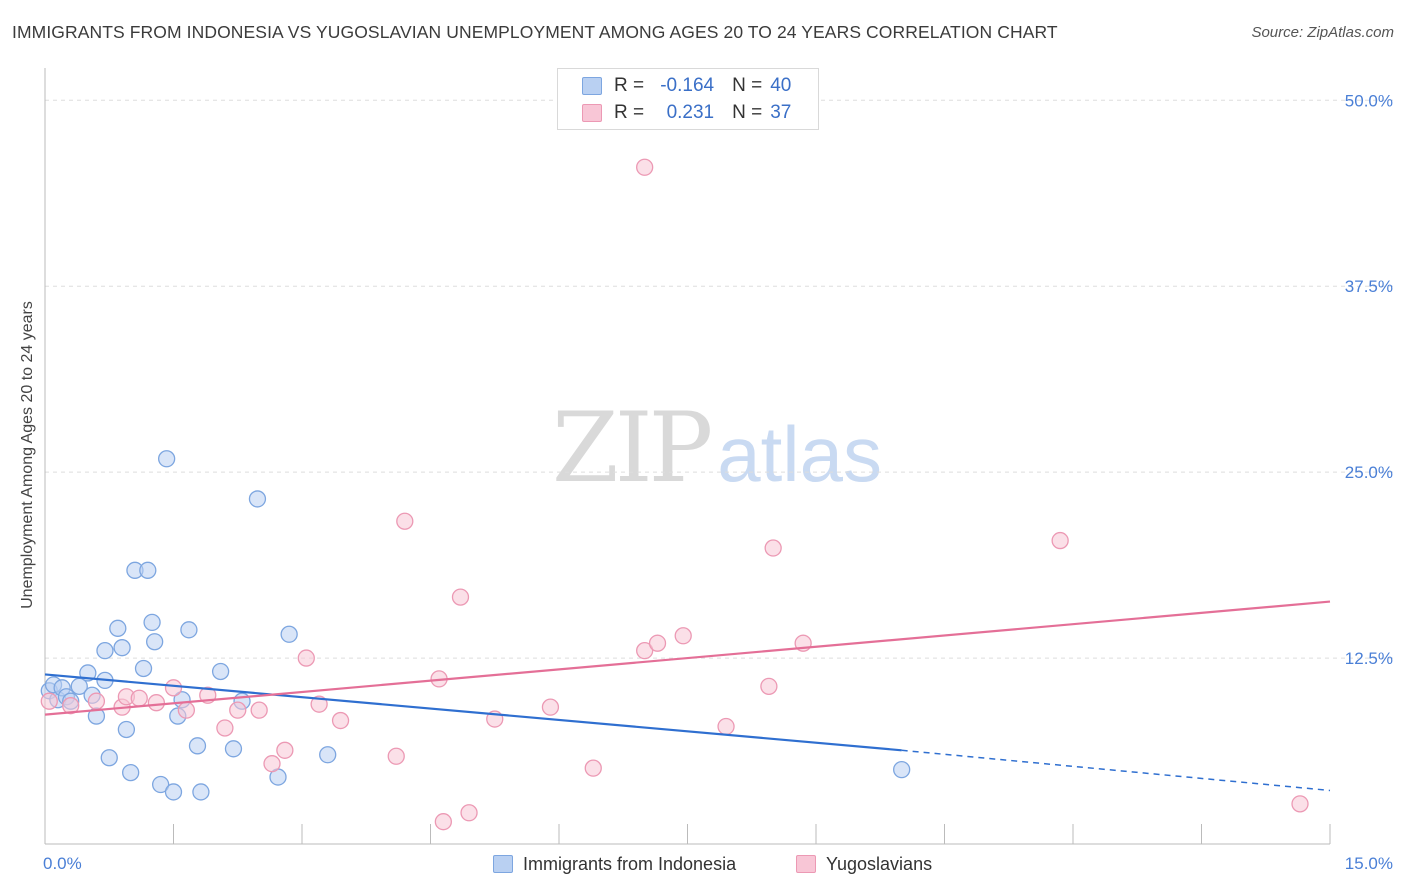 The image size is (1406, 892). I want to click on y-tick-label: 25.0%, so click(1369, 472).